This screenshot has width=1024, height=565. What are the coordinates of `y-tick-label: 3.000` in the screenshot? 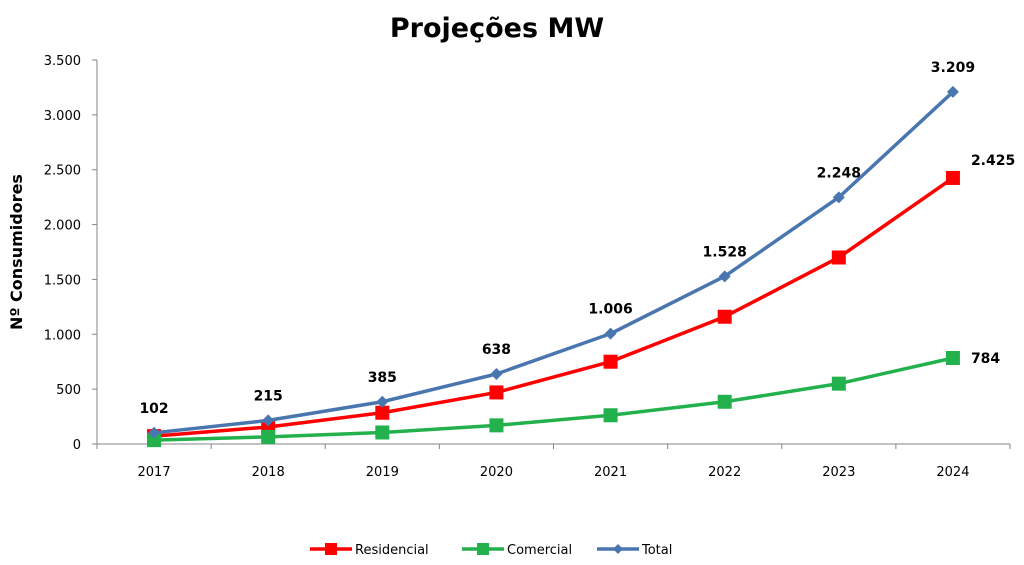 It's located at (62, 116).